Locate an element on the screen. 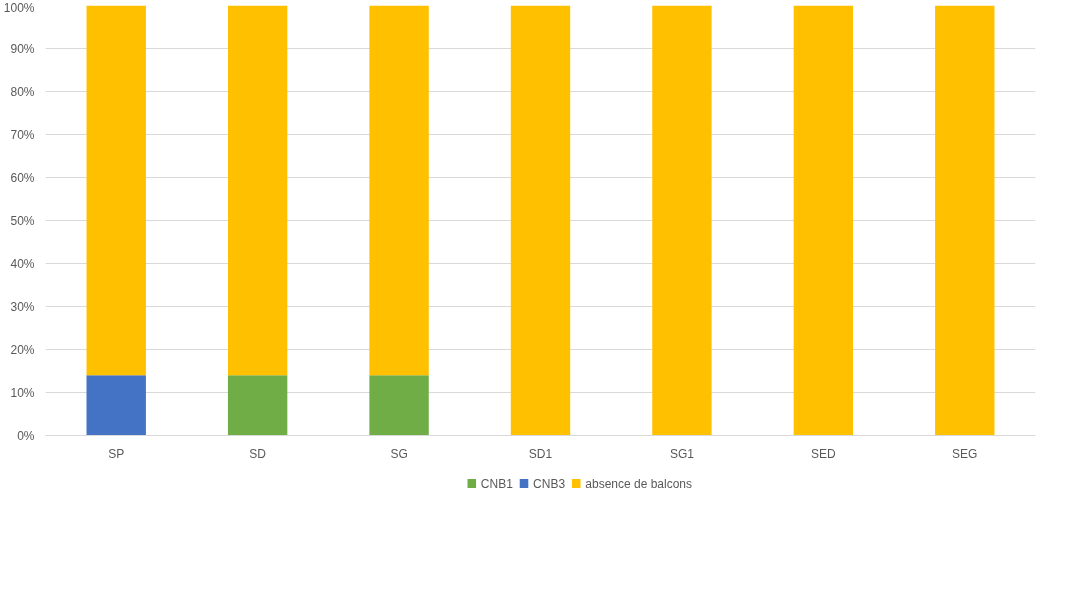 This screenshot has width=1084, height=610. y-tick-label: 50% is located at coordinates (22, 220).